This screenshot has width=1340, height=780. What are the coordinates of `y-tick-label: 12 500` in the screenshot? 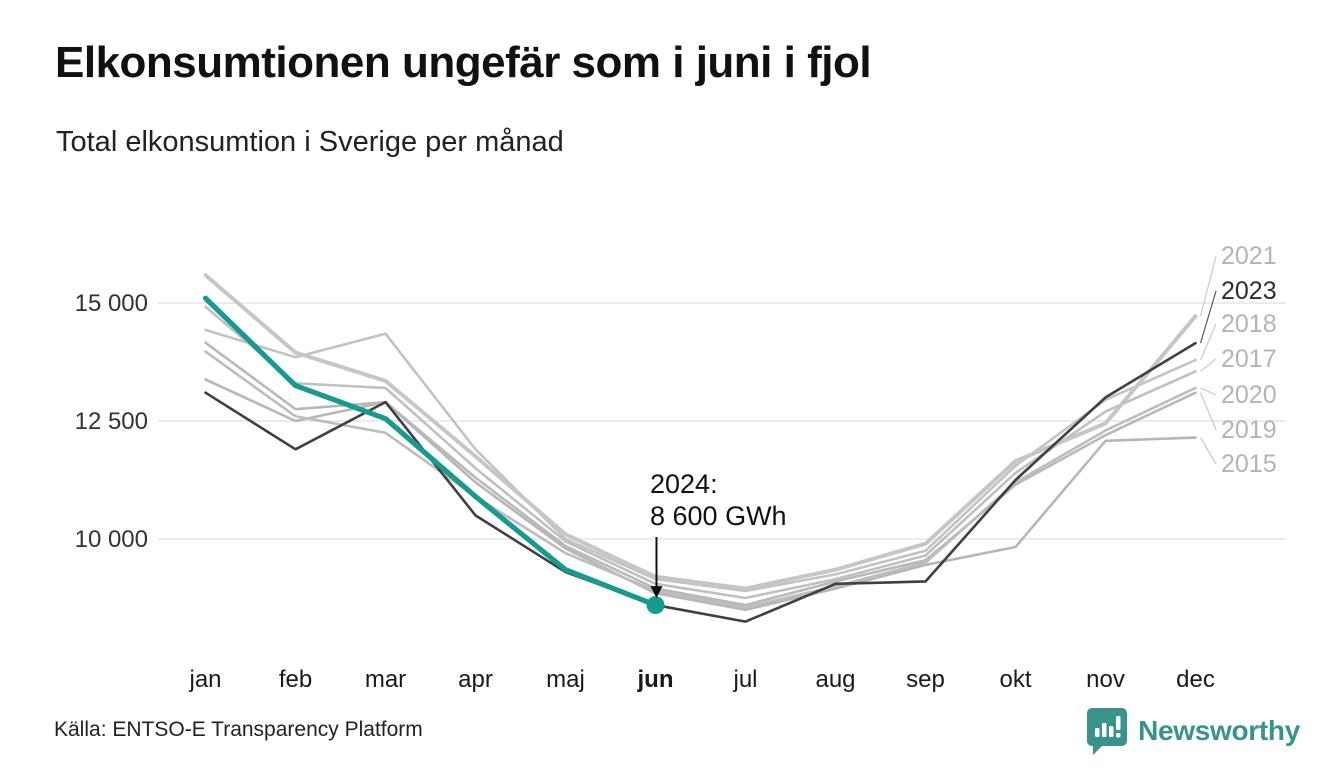 It's located at (111, 421).